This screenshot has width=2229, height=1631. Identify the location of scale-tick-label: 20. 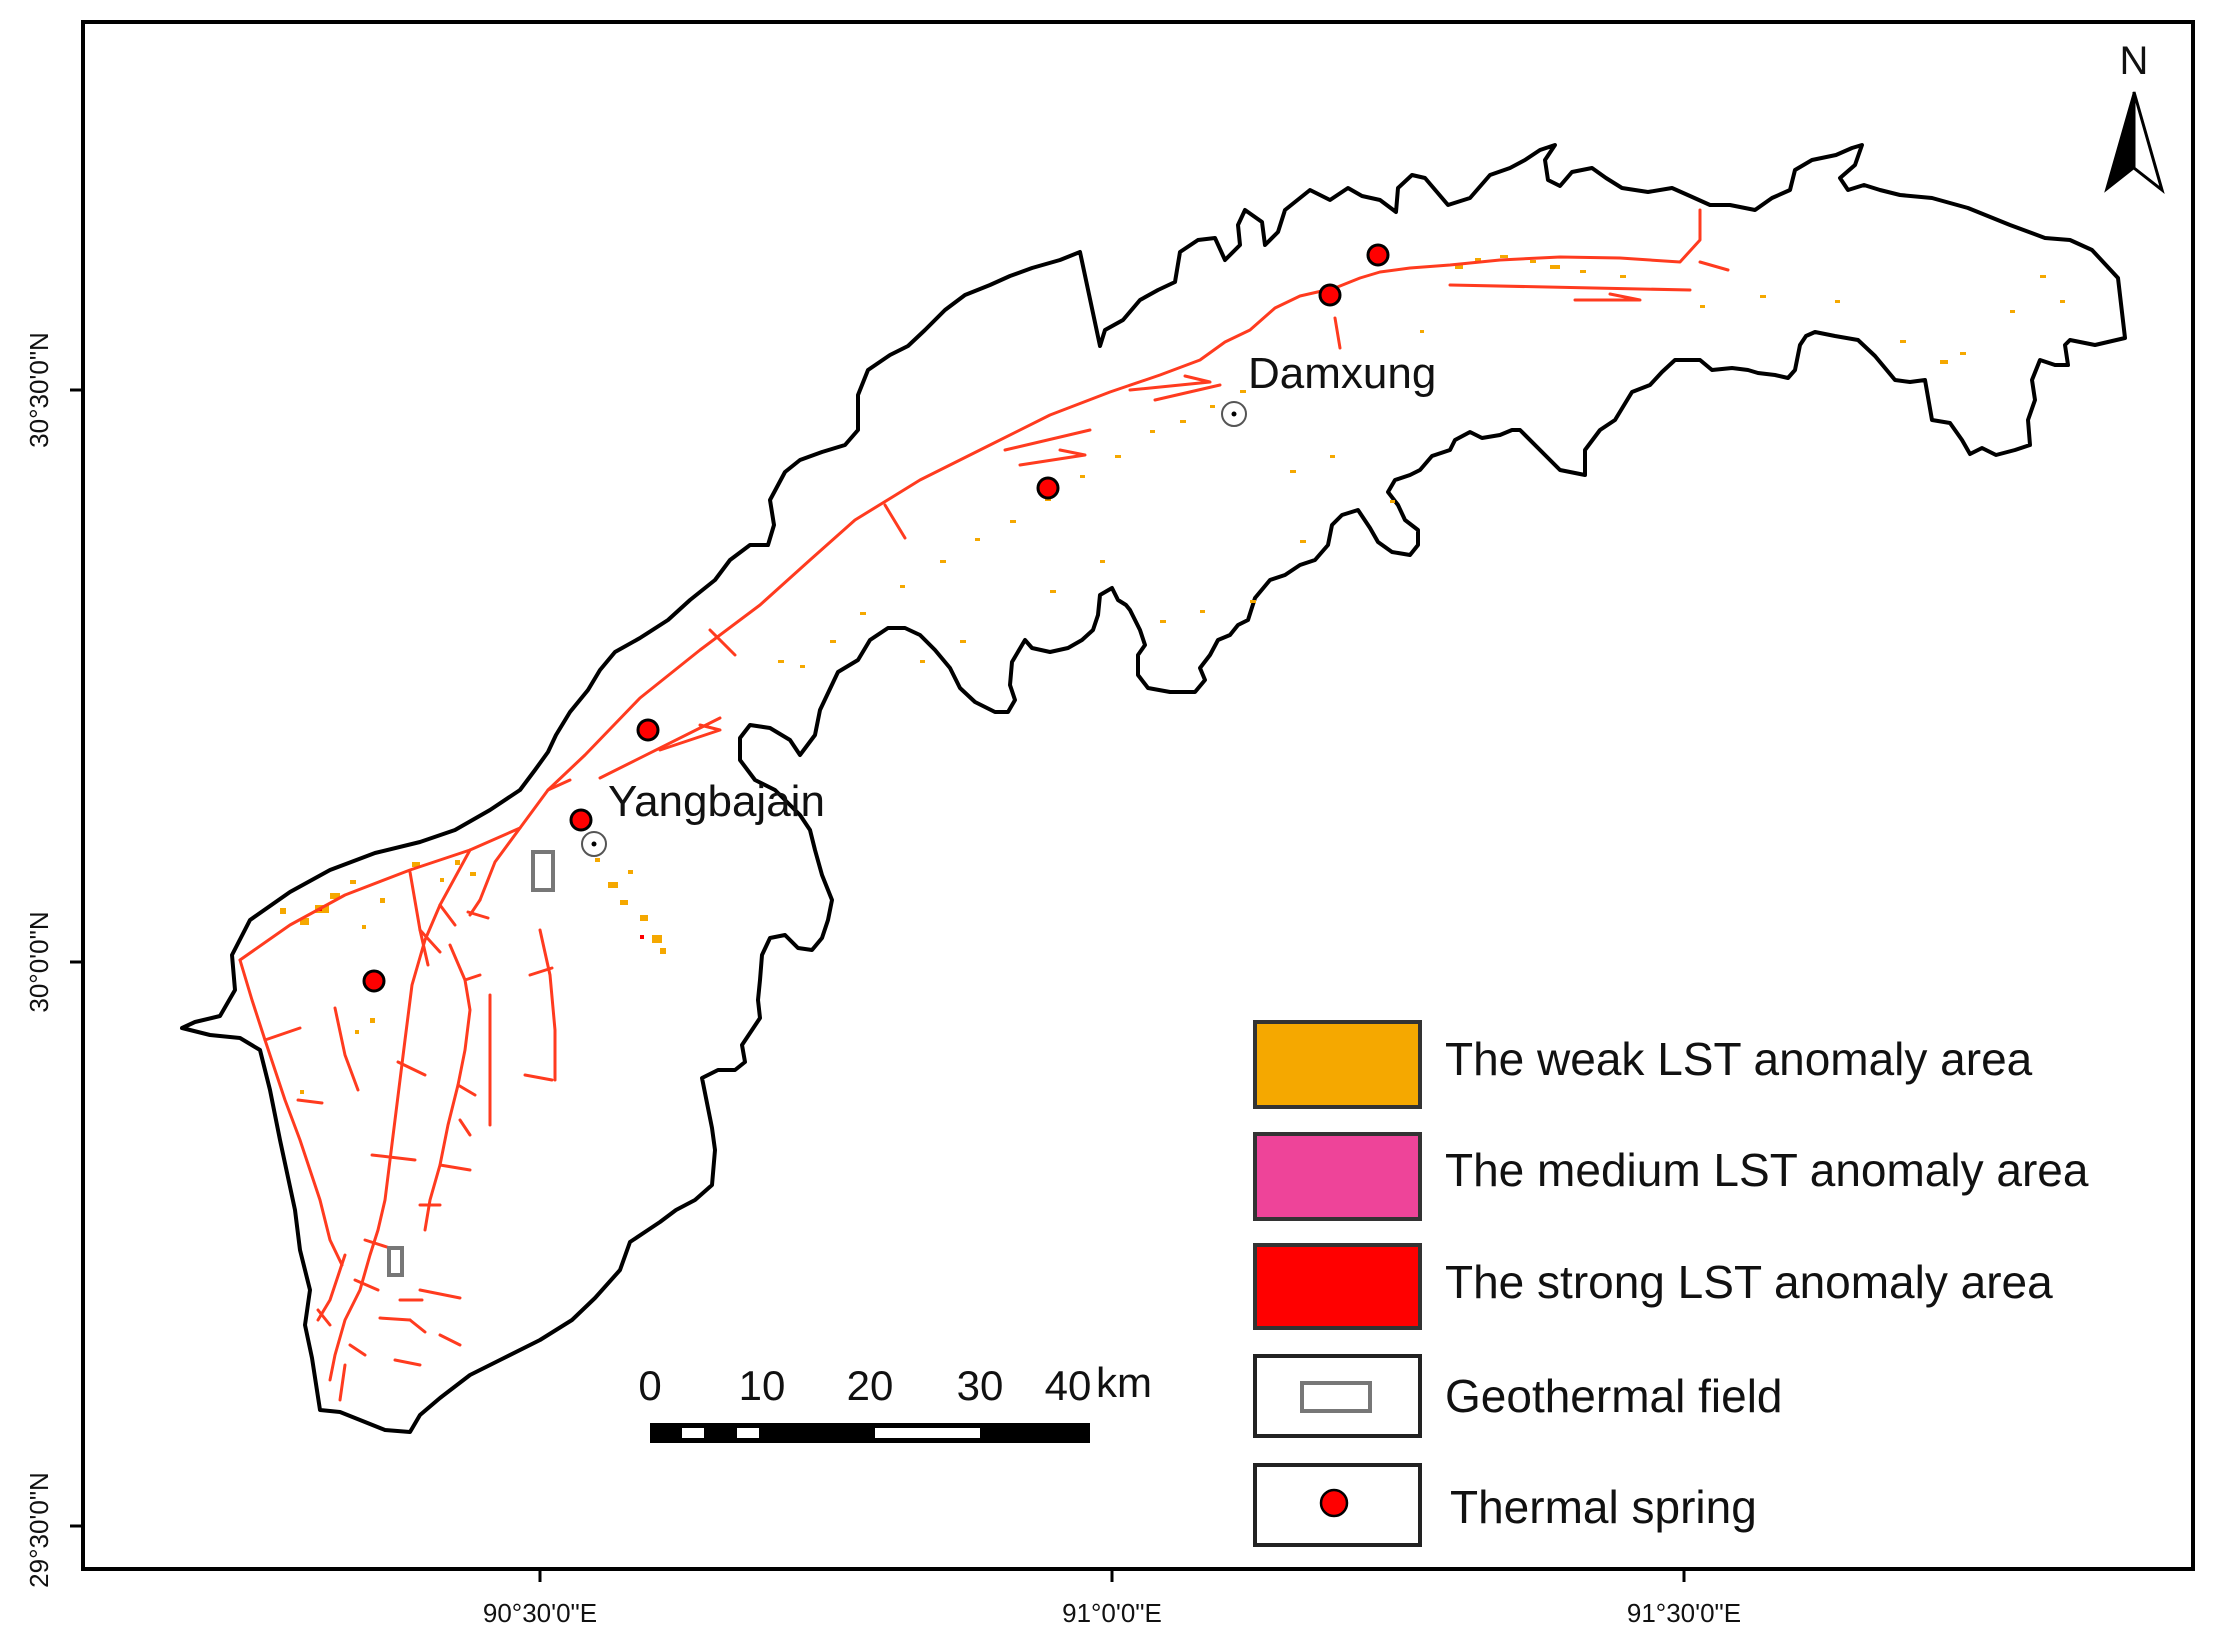
(870, 1385).